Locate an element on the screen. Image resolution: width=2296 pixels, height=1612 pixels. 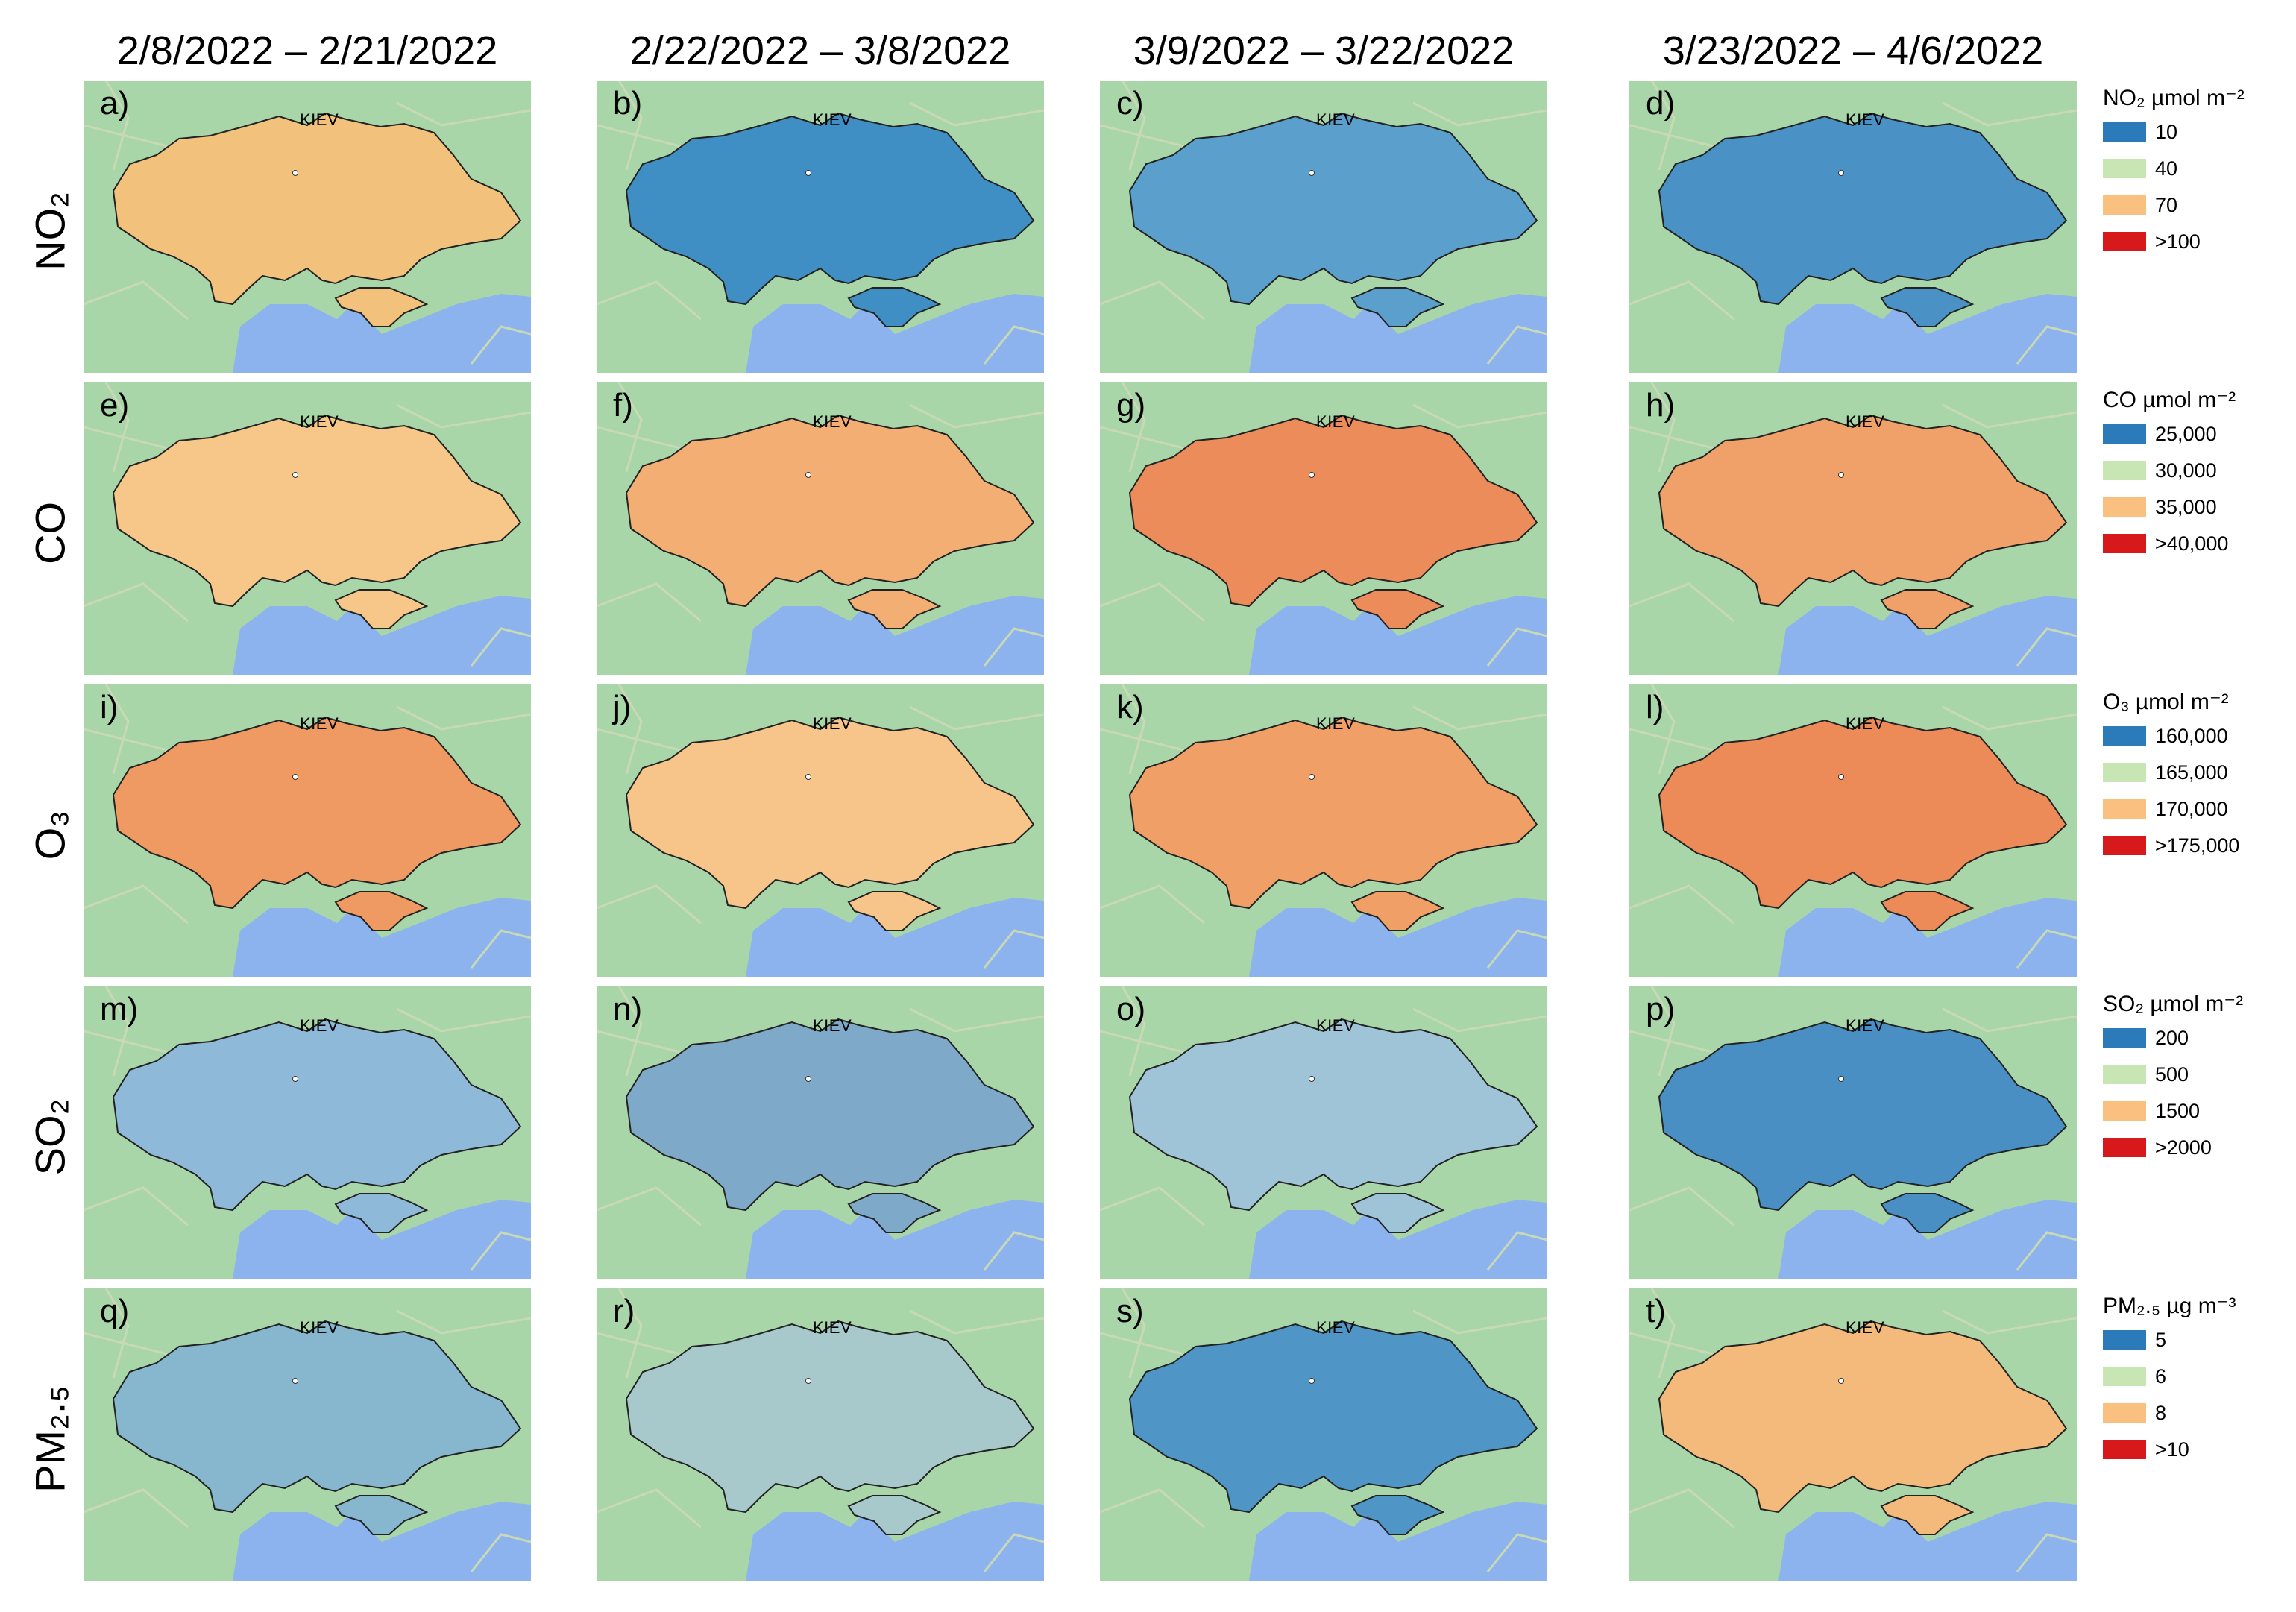
panel-letter: t) is located at coordinates (1656, 1311).